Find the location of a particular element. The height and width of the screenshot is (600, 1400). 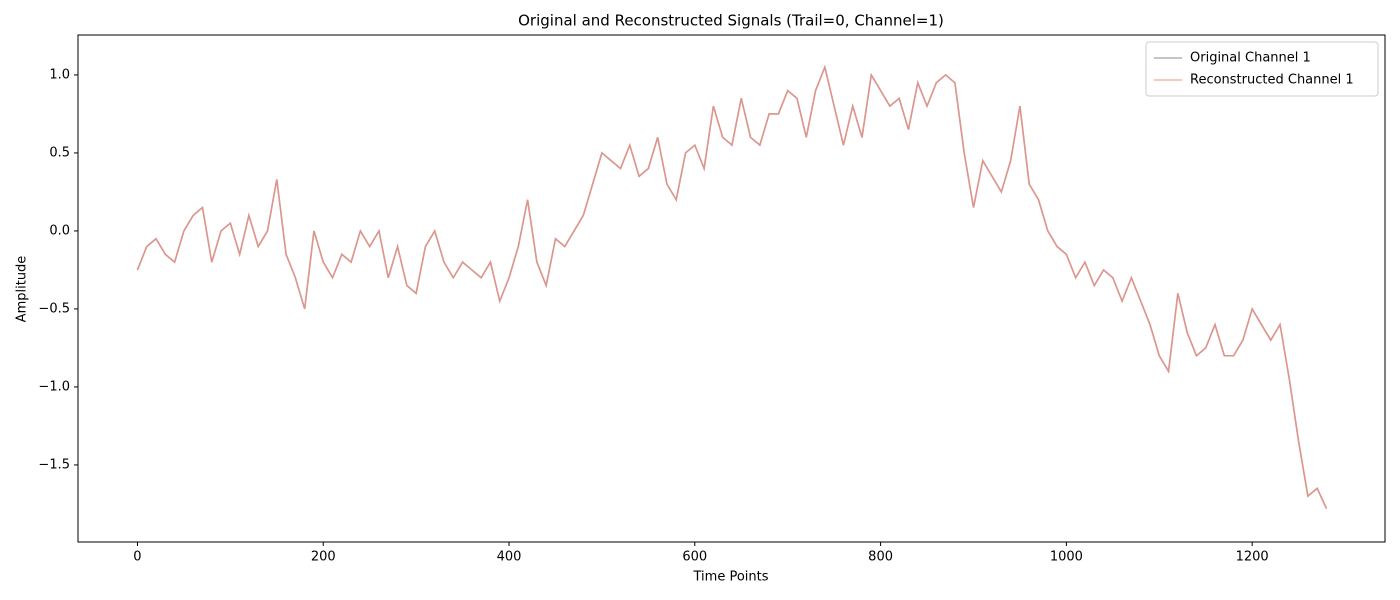

y-axis-label: Amplitude is located at coordinates (22, 289).